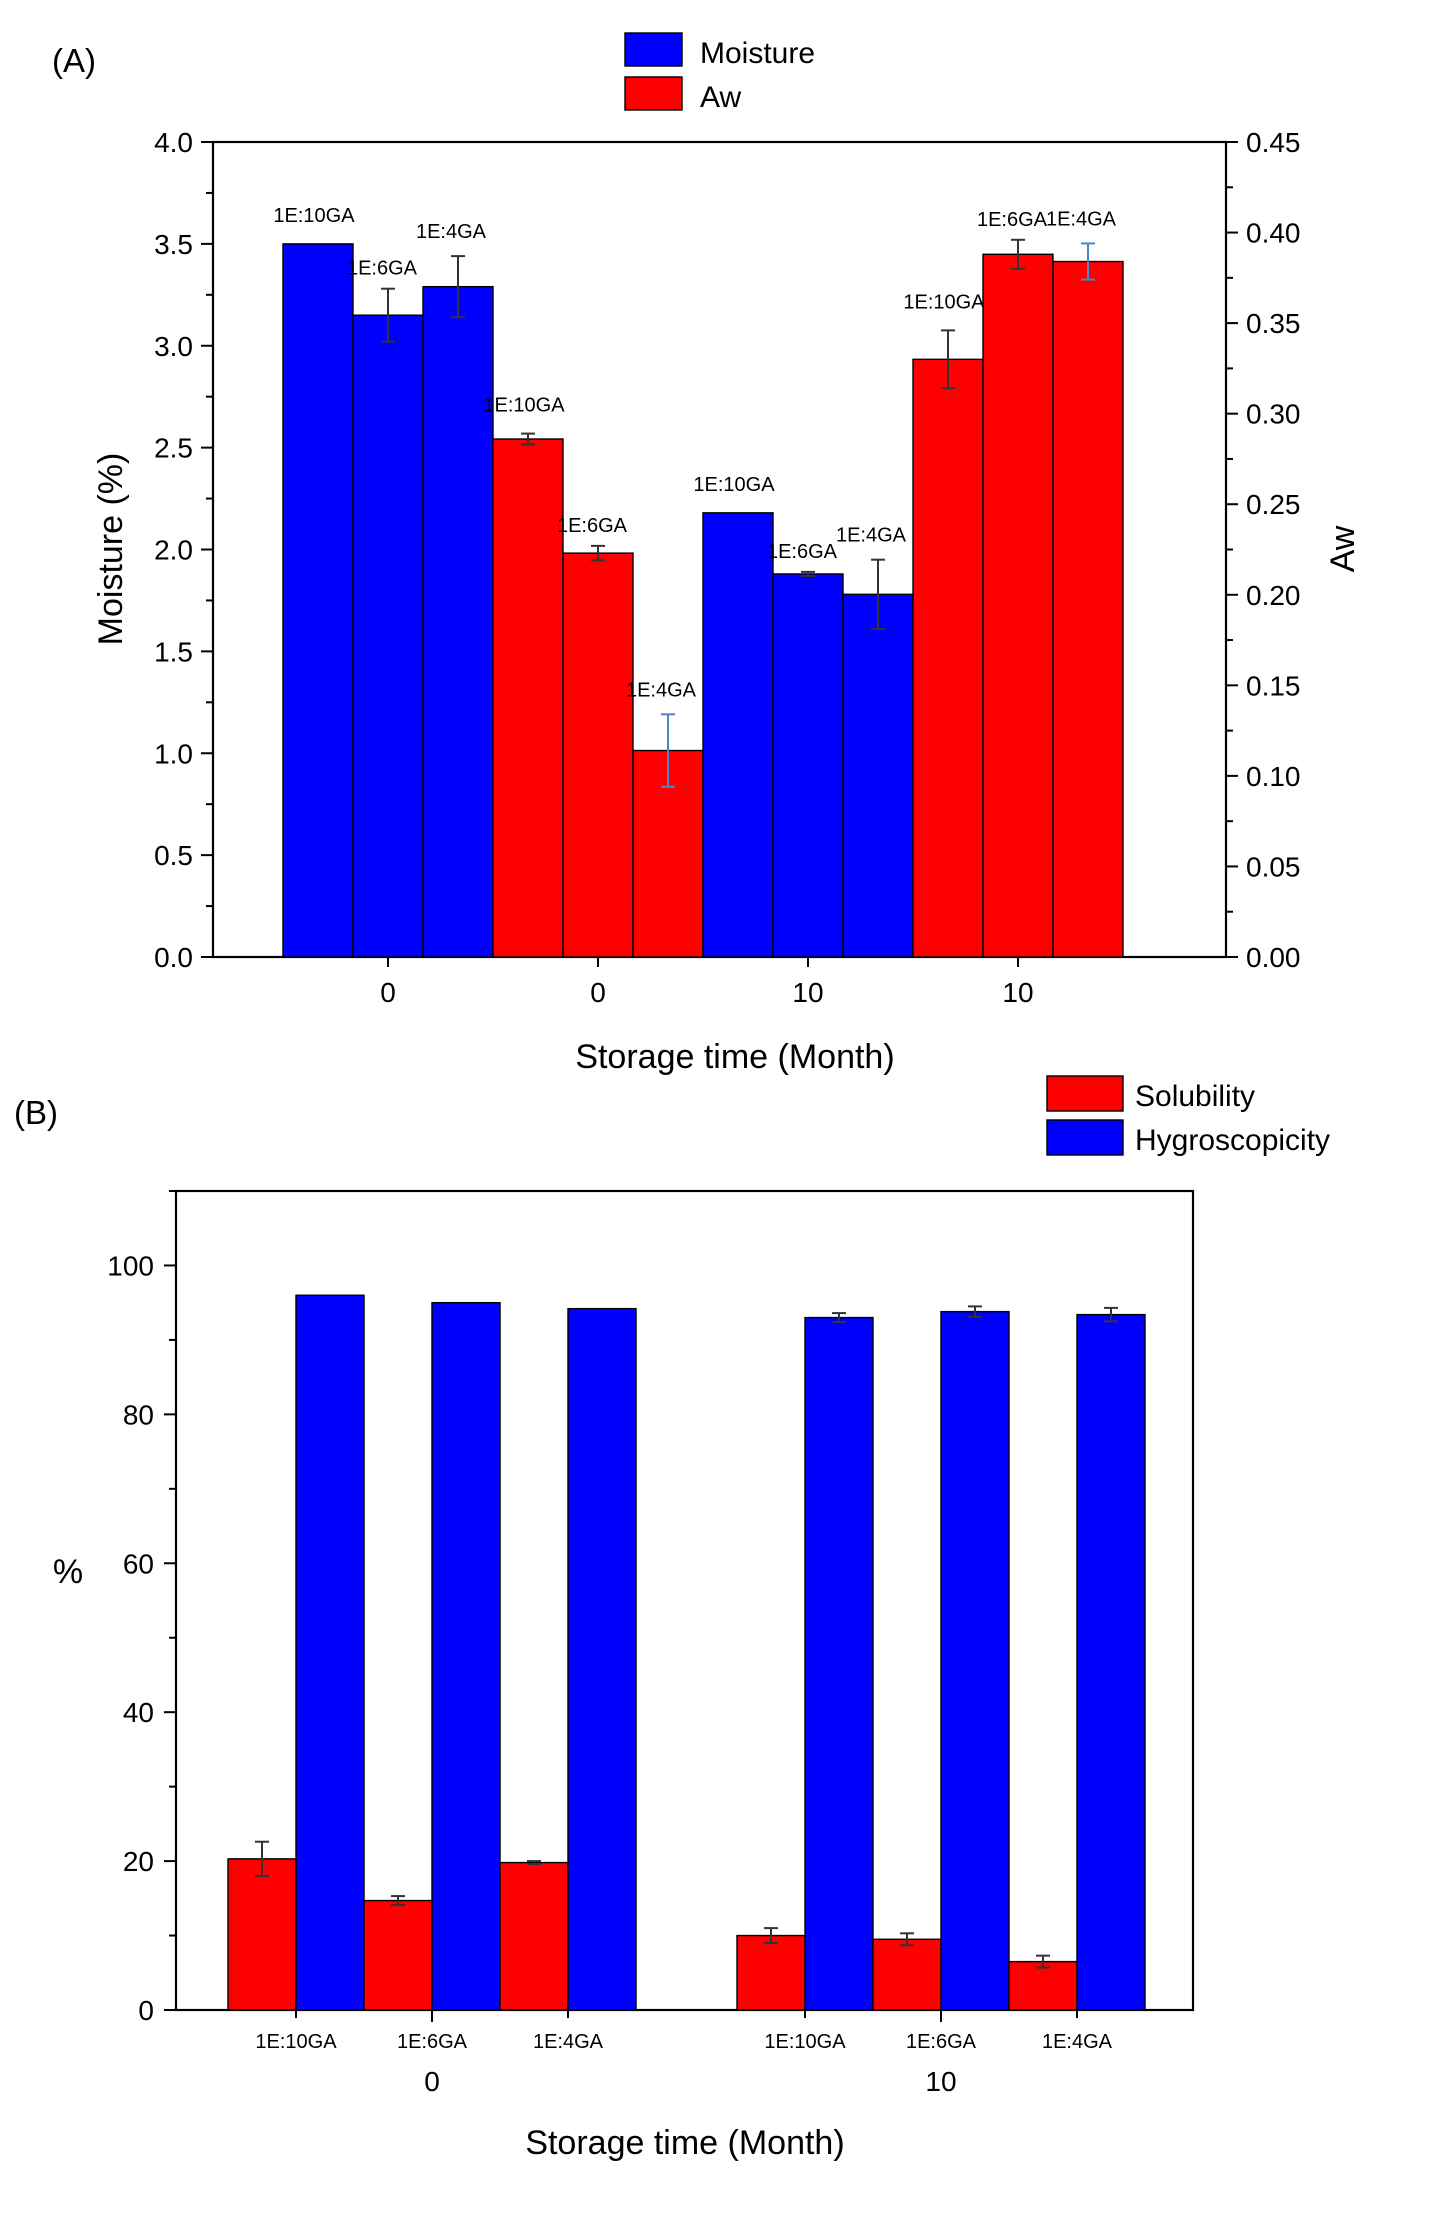 This screenshot has width=1429, height=2217. I want to click on panel-b-x-title: Storage time (Month), so click(684, 2143).